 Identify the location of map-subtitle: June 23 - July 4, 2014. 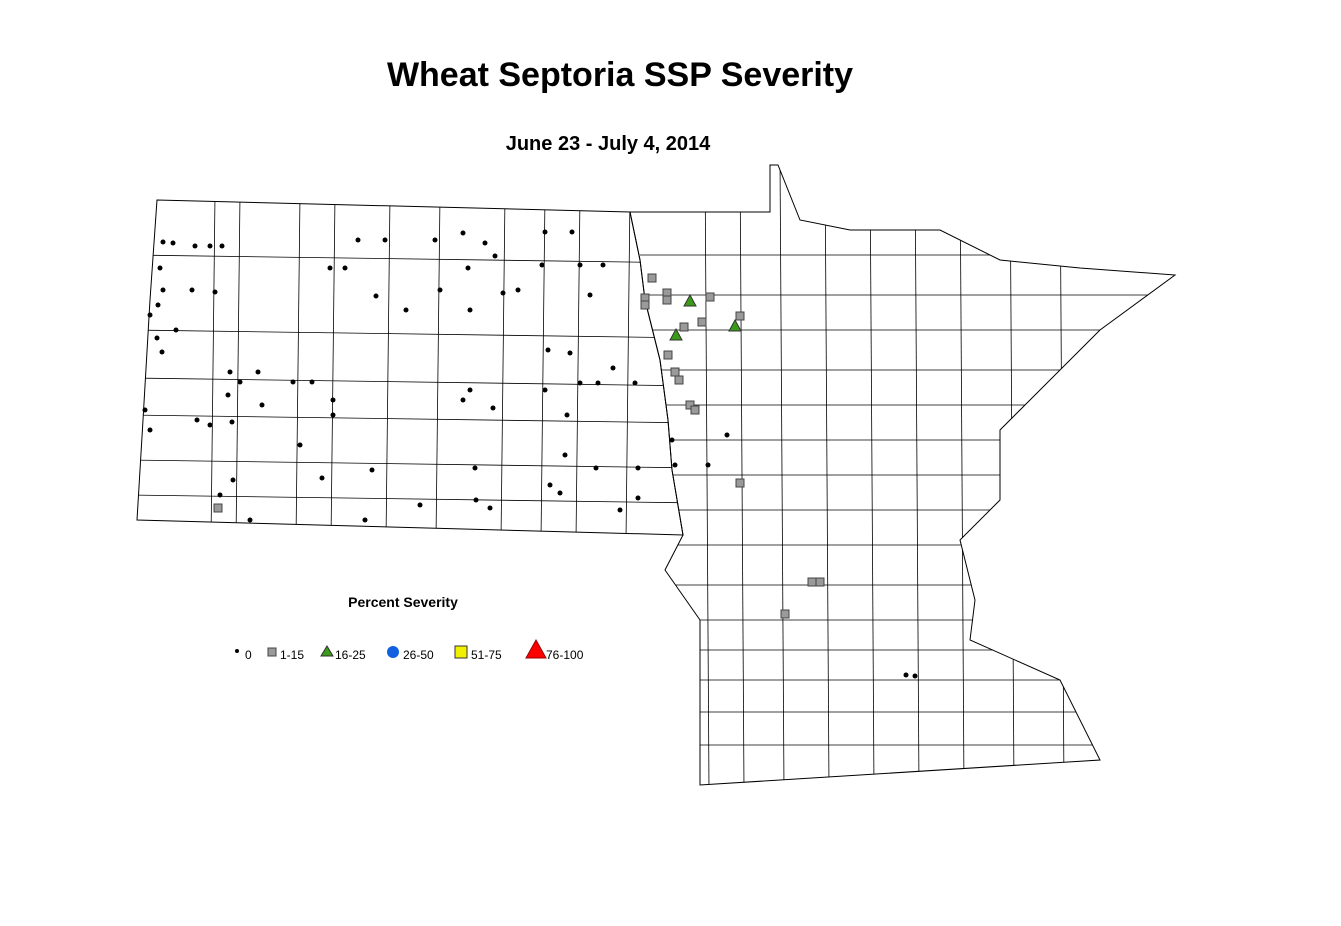
(608, 144).